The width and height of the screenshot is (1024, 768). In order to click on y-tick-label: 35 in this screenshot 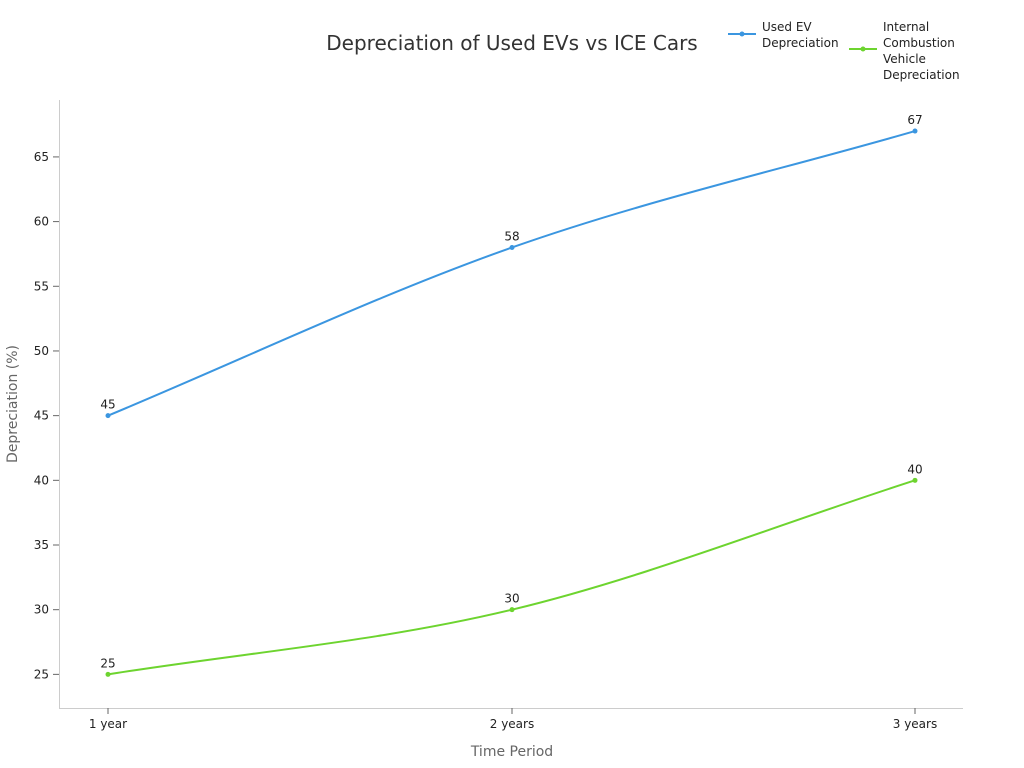, I will do `click(41, 545)`.